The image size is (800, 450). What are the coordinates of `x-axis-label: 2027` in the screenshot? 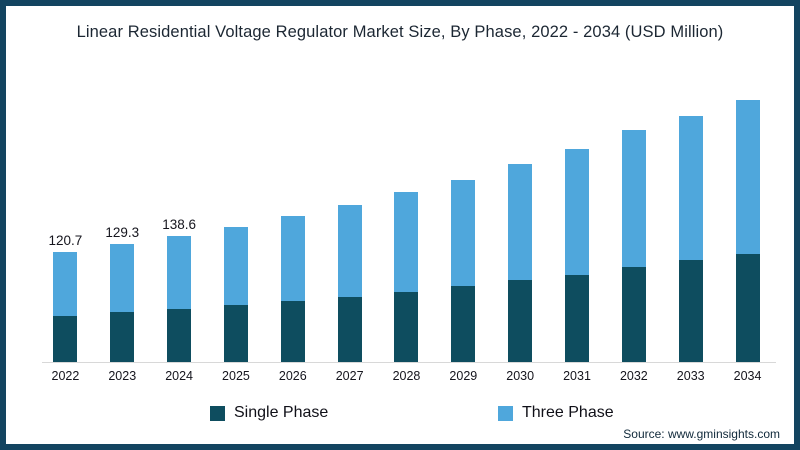 It's located at (349, 376).